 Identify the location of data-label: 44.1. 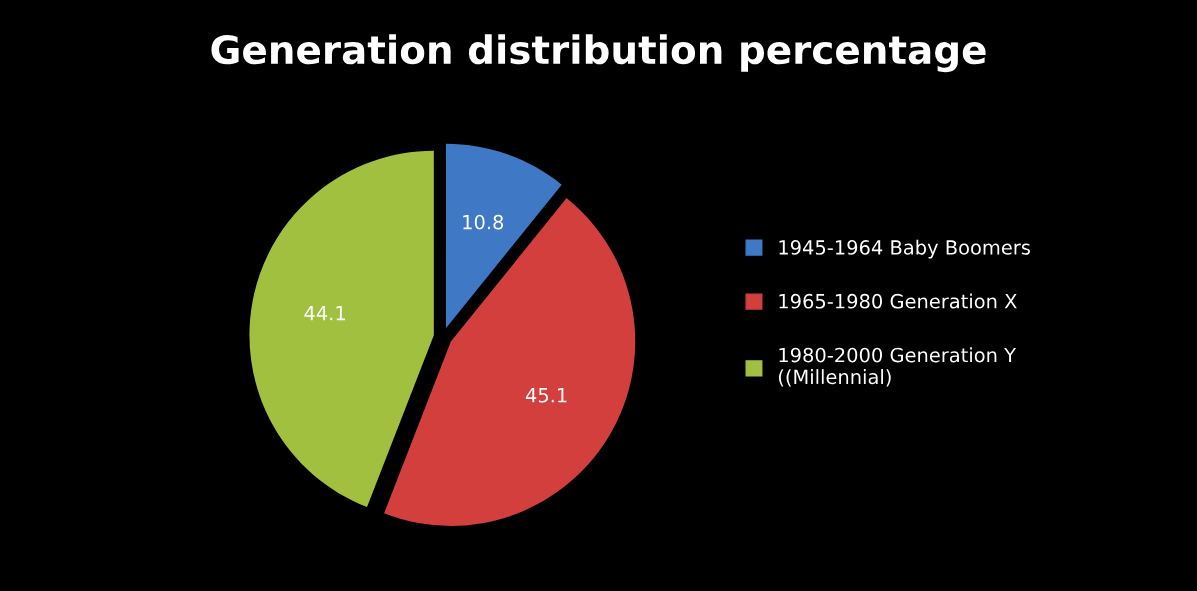
(324, 313).